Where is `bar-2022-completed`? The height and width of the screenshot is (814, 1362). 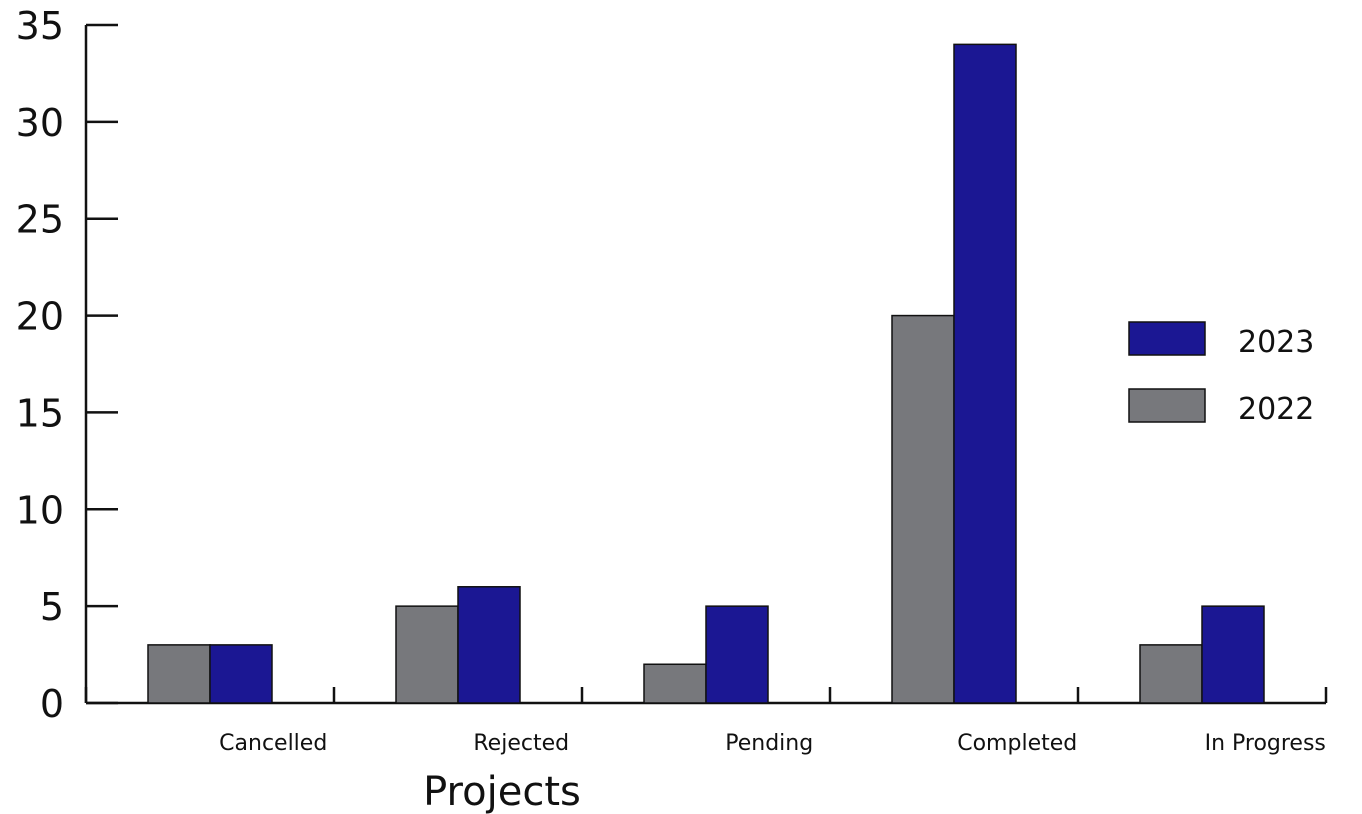
bar-2022-completed is located at coordinates (923, 509).